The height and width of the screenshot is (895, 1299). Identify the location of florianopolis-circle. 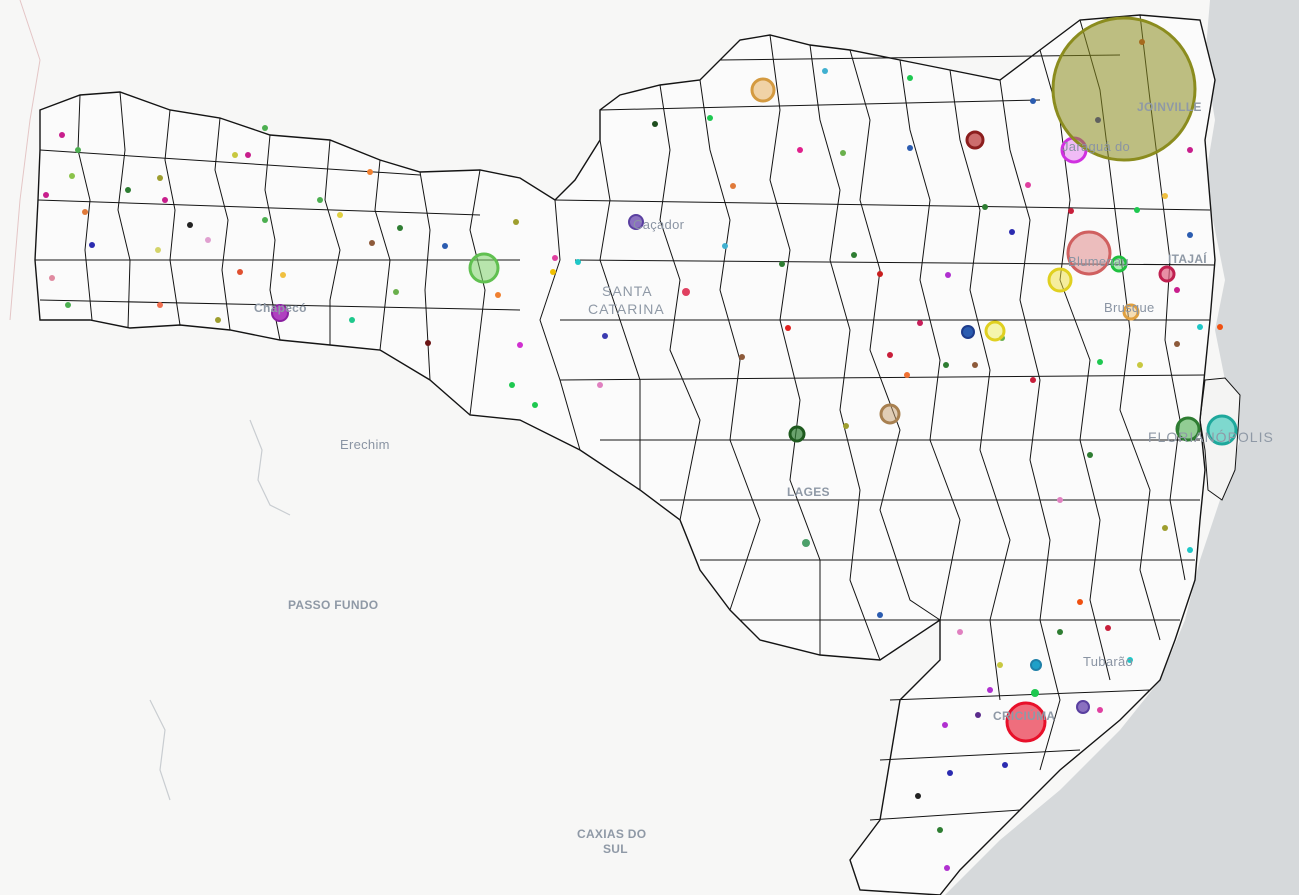
(1222, 430).